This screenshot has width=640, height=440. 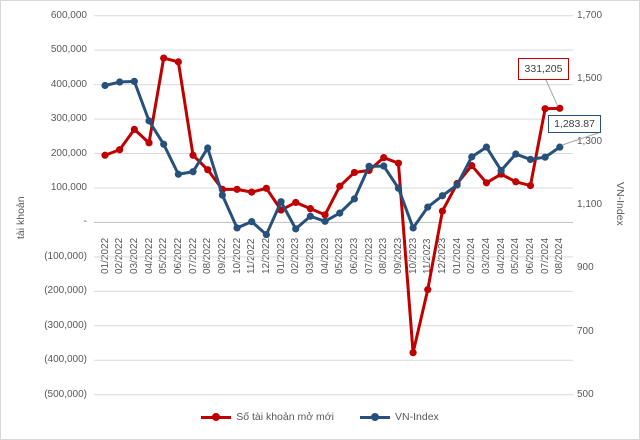 What do you see at coordinates (65, 256) in the screenshot?
I see `left-axis-tick-label: (100,000)` at bounding box center [65, 256].